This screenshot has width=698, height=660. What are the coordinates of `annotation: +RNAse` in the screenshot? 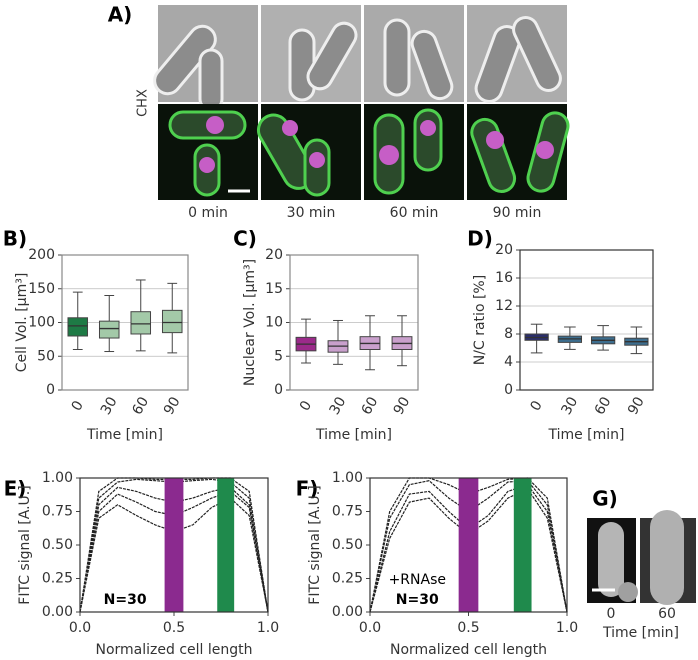 It's located at (417, 580).